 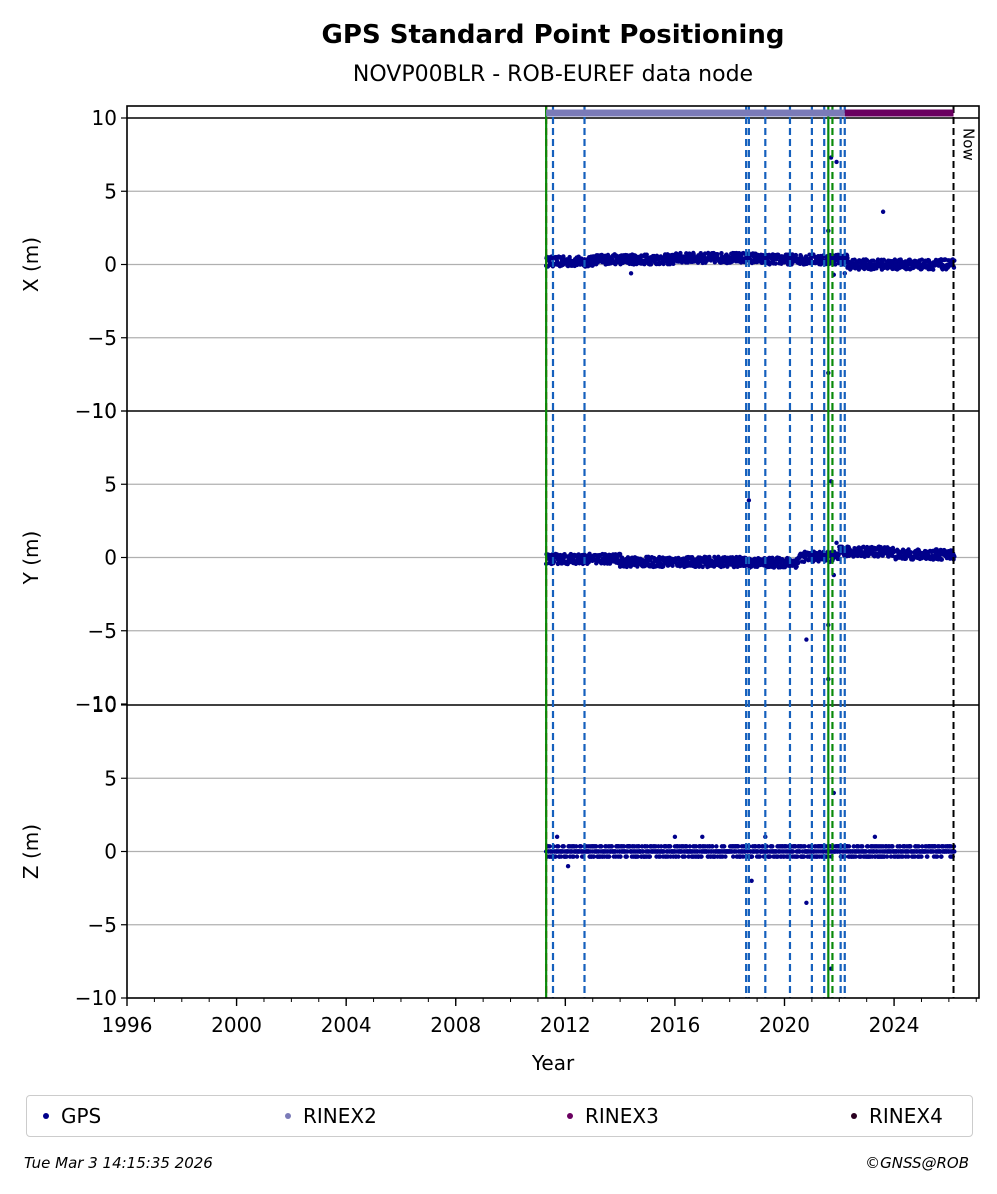 What do you see at coordinates (784, 1025) in the screenshot?
I see `x-tick-label: 2020` at bounding box center [784, 1025].